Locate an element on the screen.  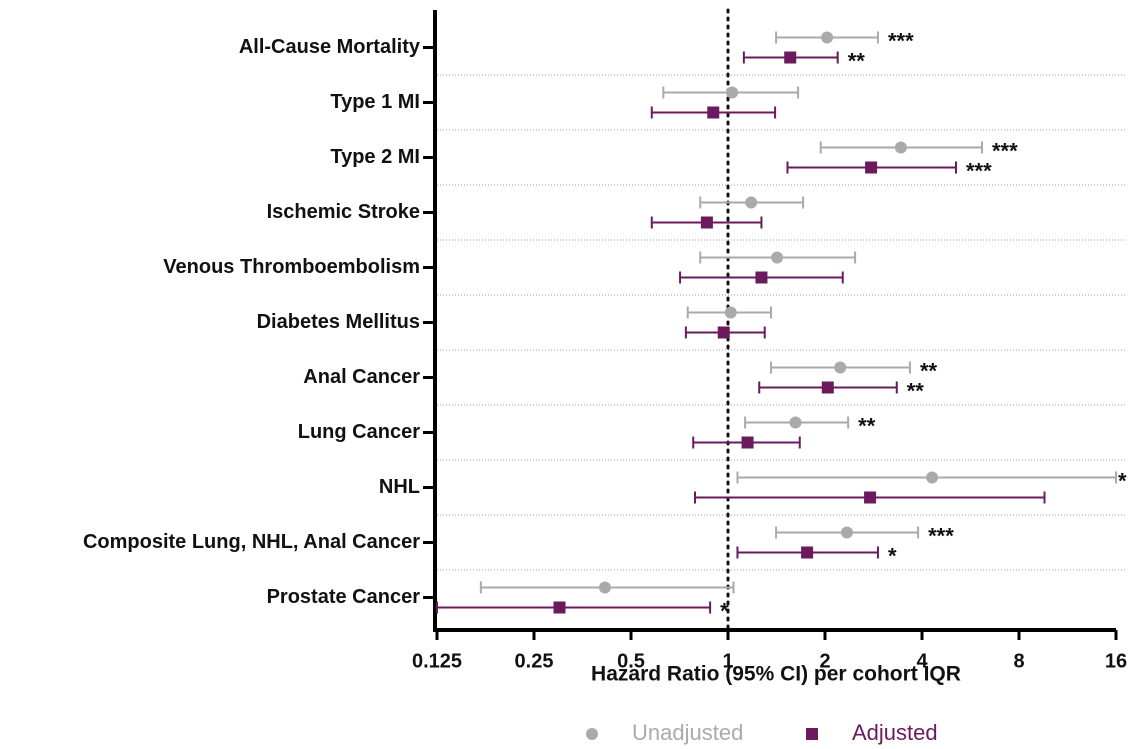
x-tick-label: 0.5 is located at coordinates (631, 661).